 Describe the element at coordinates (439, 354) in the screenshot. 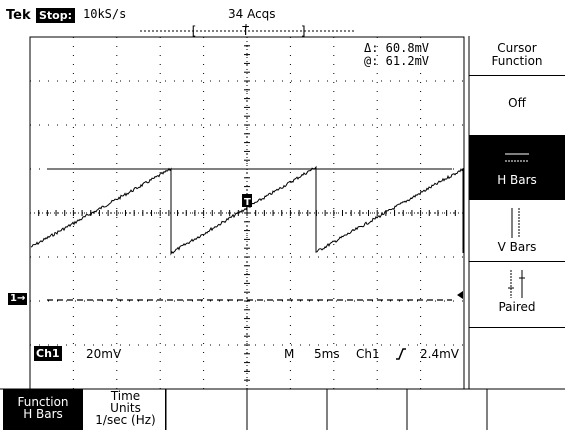

I see `trigger-level: 2.4mV` at that location.